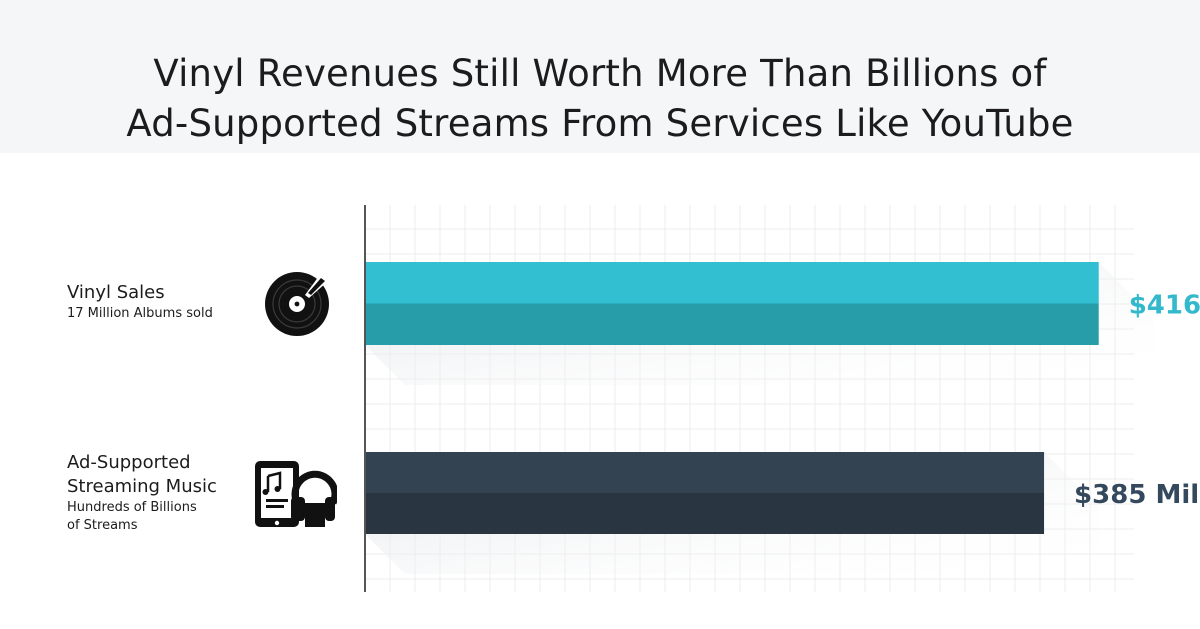 The height and width of the screenshot is (629, 1200). I want to click on category-sub-vinyl: 17 Million Albums sold, so click(140, 313).